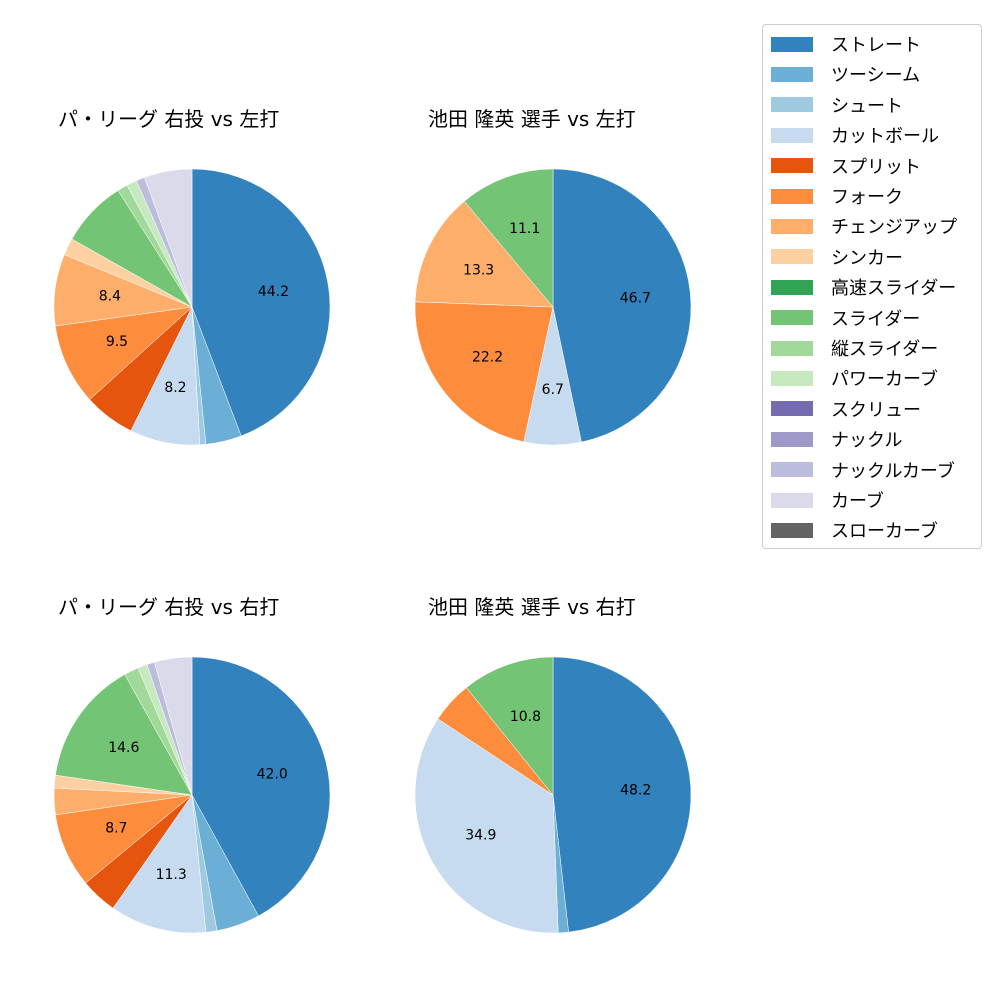 The image size is (1000, 1000). I want to click on slice-label: 14.6, so click(123, 748).